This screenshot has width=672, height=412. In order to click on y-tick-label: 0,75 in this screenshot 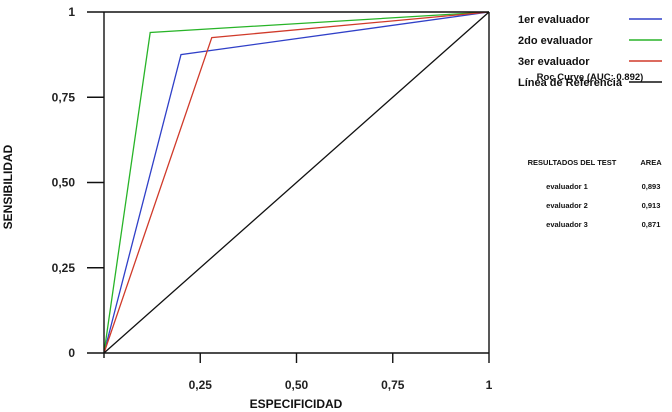, I will do `click(64, 97)`.